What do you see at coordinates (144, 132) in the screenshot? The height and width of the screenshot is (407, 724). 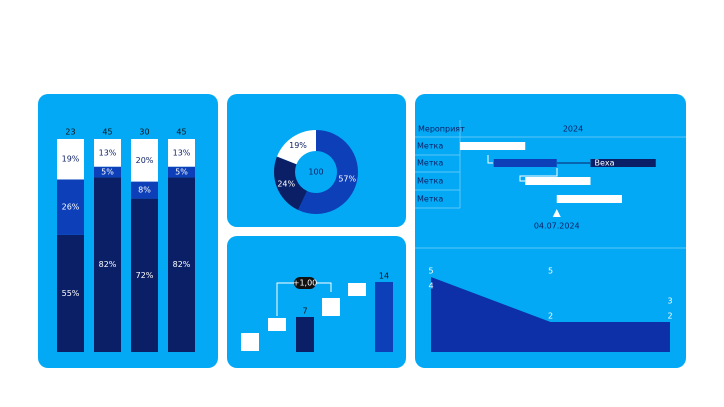 I see `total-label: 30` at bounding box center [144, 132].